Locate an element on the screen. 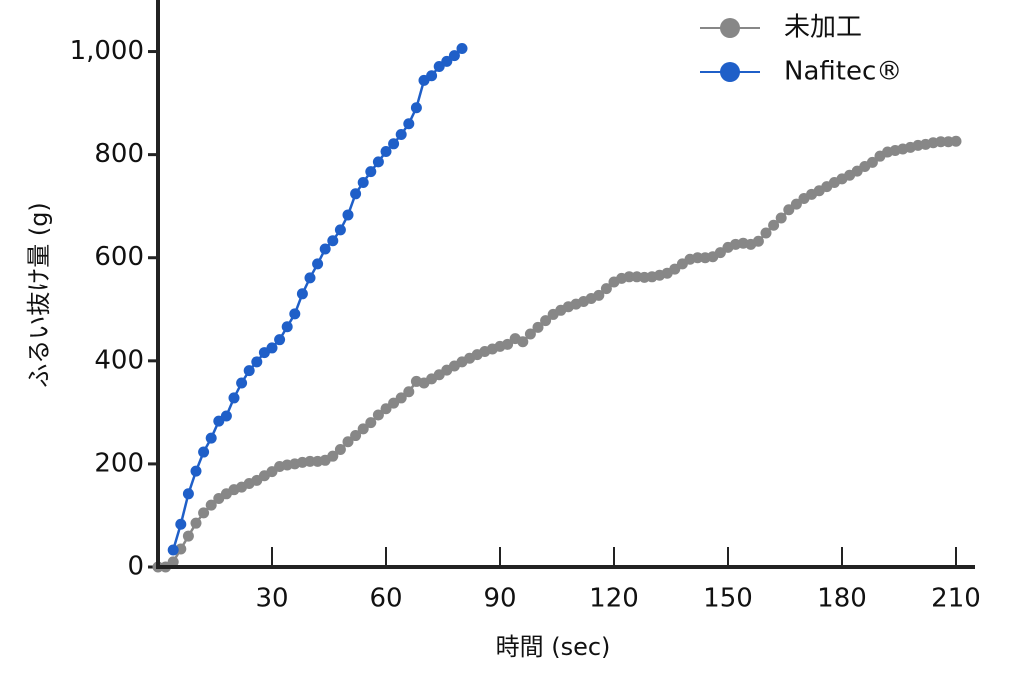 This screenshot has height=681, width=1021. x-tick-label: 180 is located at coordinates (842, 599).